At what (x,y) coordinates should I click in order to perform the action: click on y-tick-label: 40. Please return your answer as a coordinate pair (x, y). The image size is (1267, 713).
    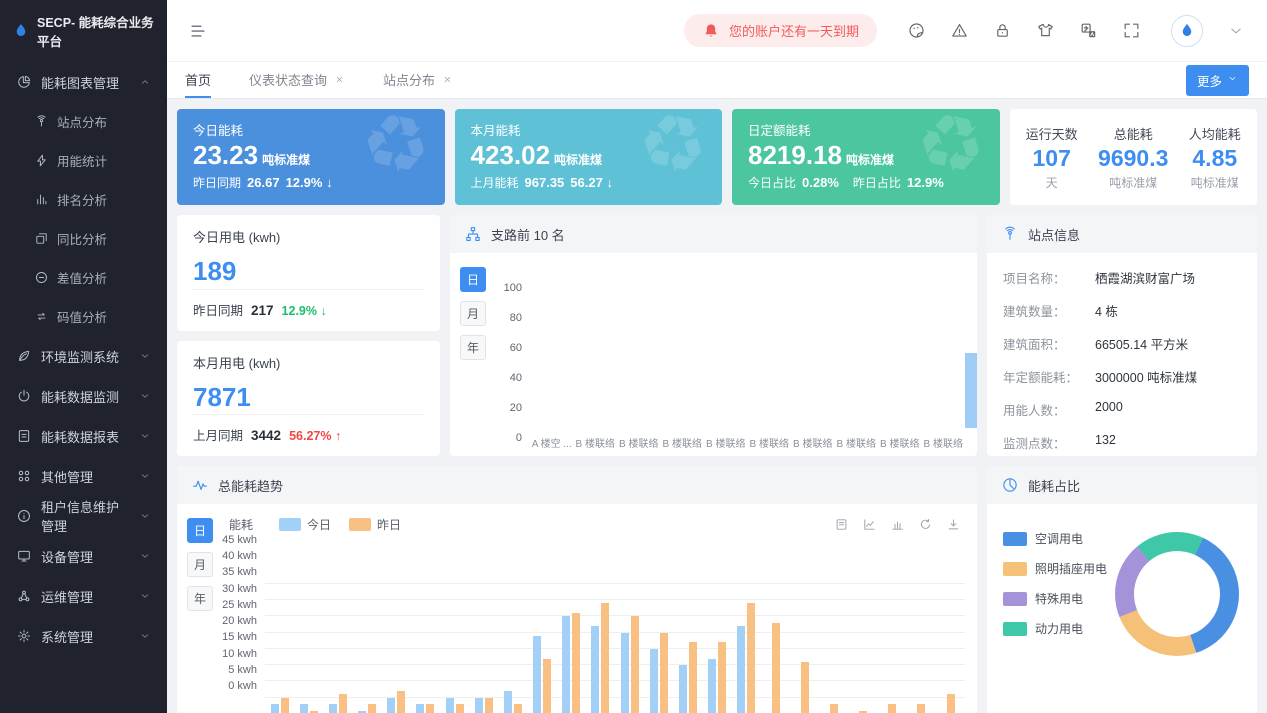
    Looking at the image, I should click on (515, 378).